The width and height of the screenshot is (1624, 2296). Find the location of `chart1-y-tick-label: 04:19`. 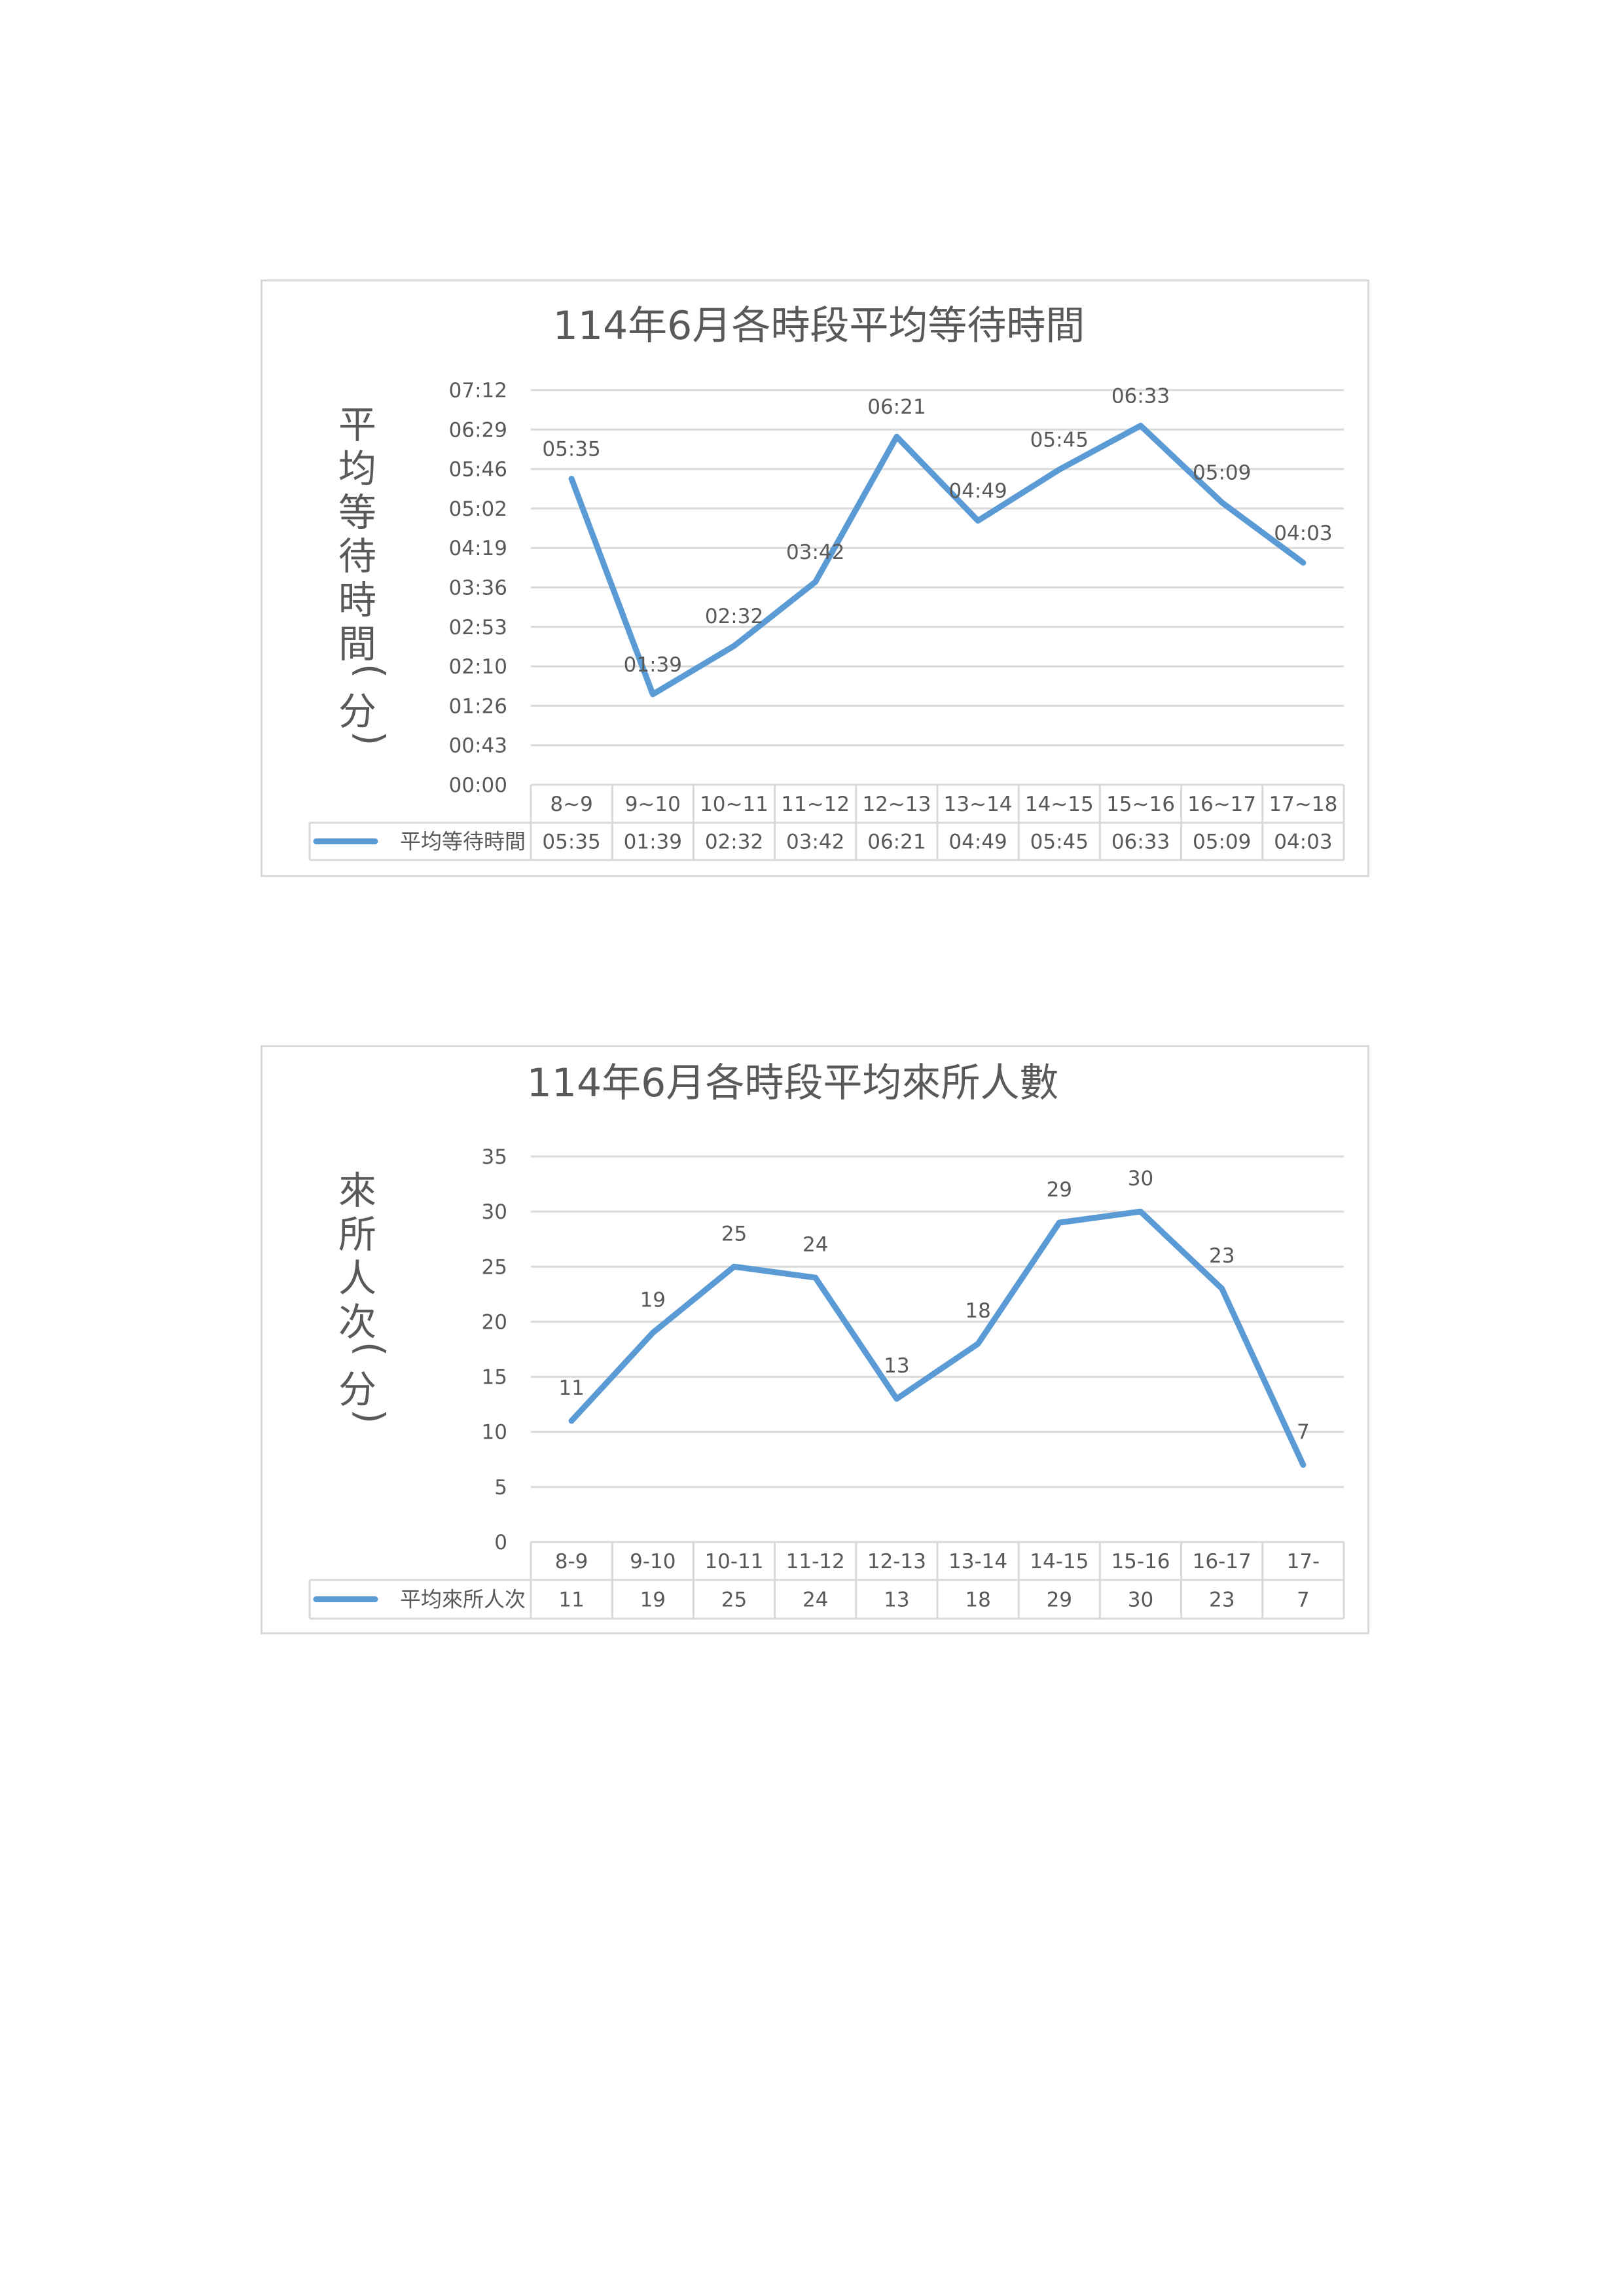

chart1-y-tick-label: 04:19 is located at coordinates (478, 548).